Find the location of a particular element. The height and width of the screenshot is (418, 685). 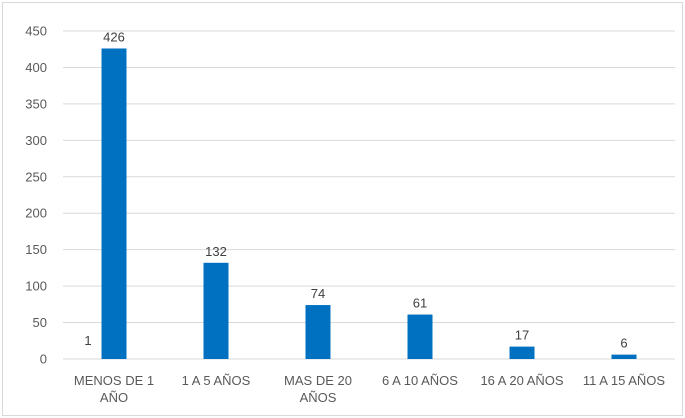

data-label: 17 is located at coordinates (522, 335).